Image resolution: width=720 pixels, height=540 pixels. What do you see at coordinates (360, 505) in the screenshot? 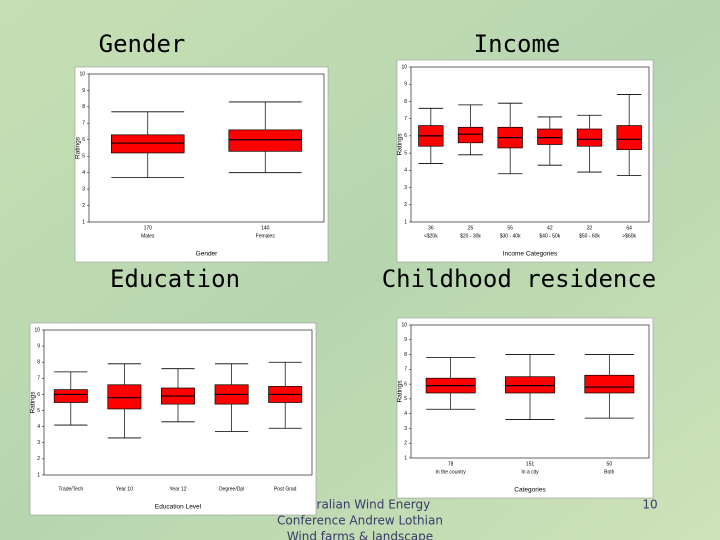
I see `footer: Australian Wind Energy` at bounding box center [360, 505].